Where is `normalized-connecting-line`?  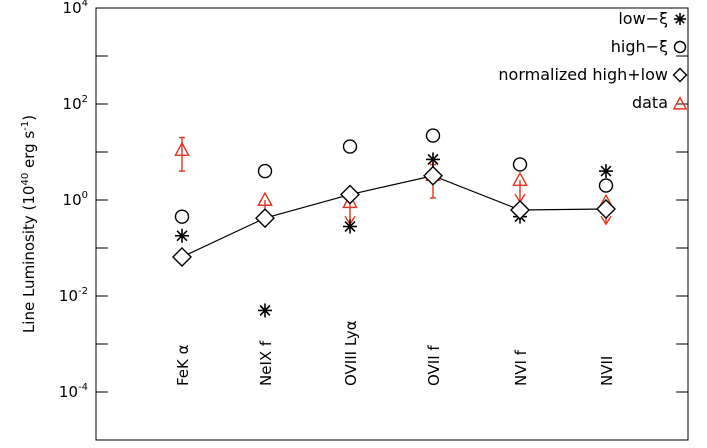 normalized-connecting-line is located at coordinates (394, 216).